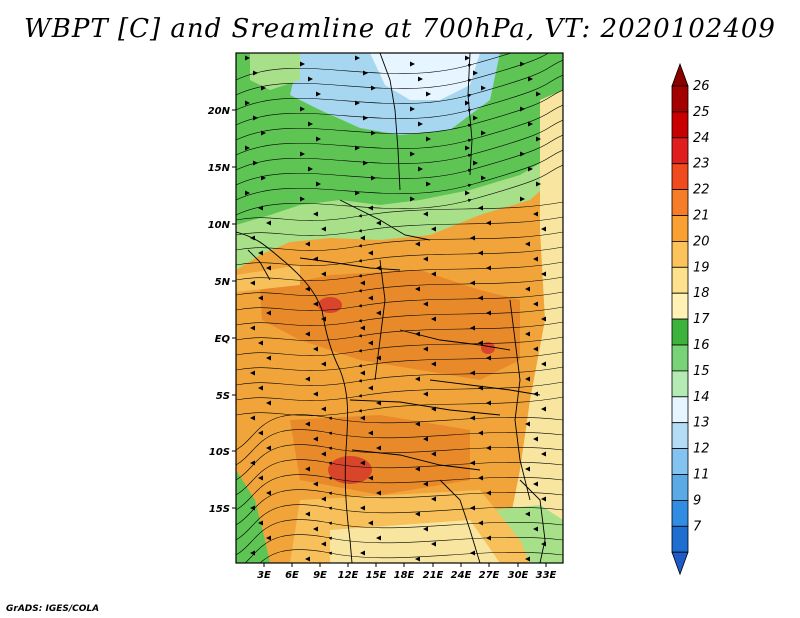 The image size is (800, 618). I want to click on lon-tick-label: 21E, so click(433, 575).